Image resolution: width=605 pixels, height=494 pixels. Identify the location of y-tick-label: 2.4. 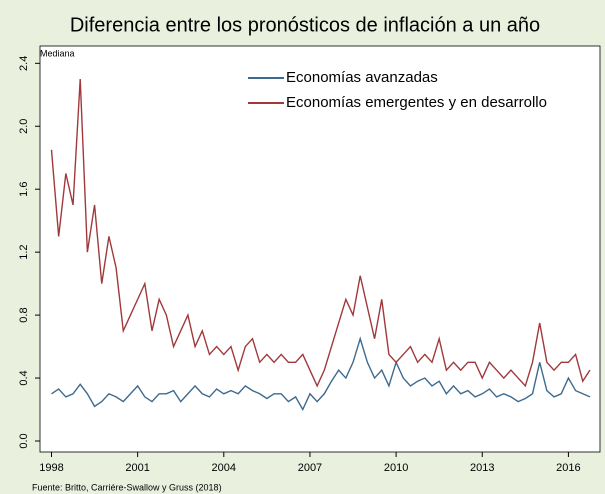
(24, 63).